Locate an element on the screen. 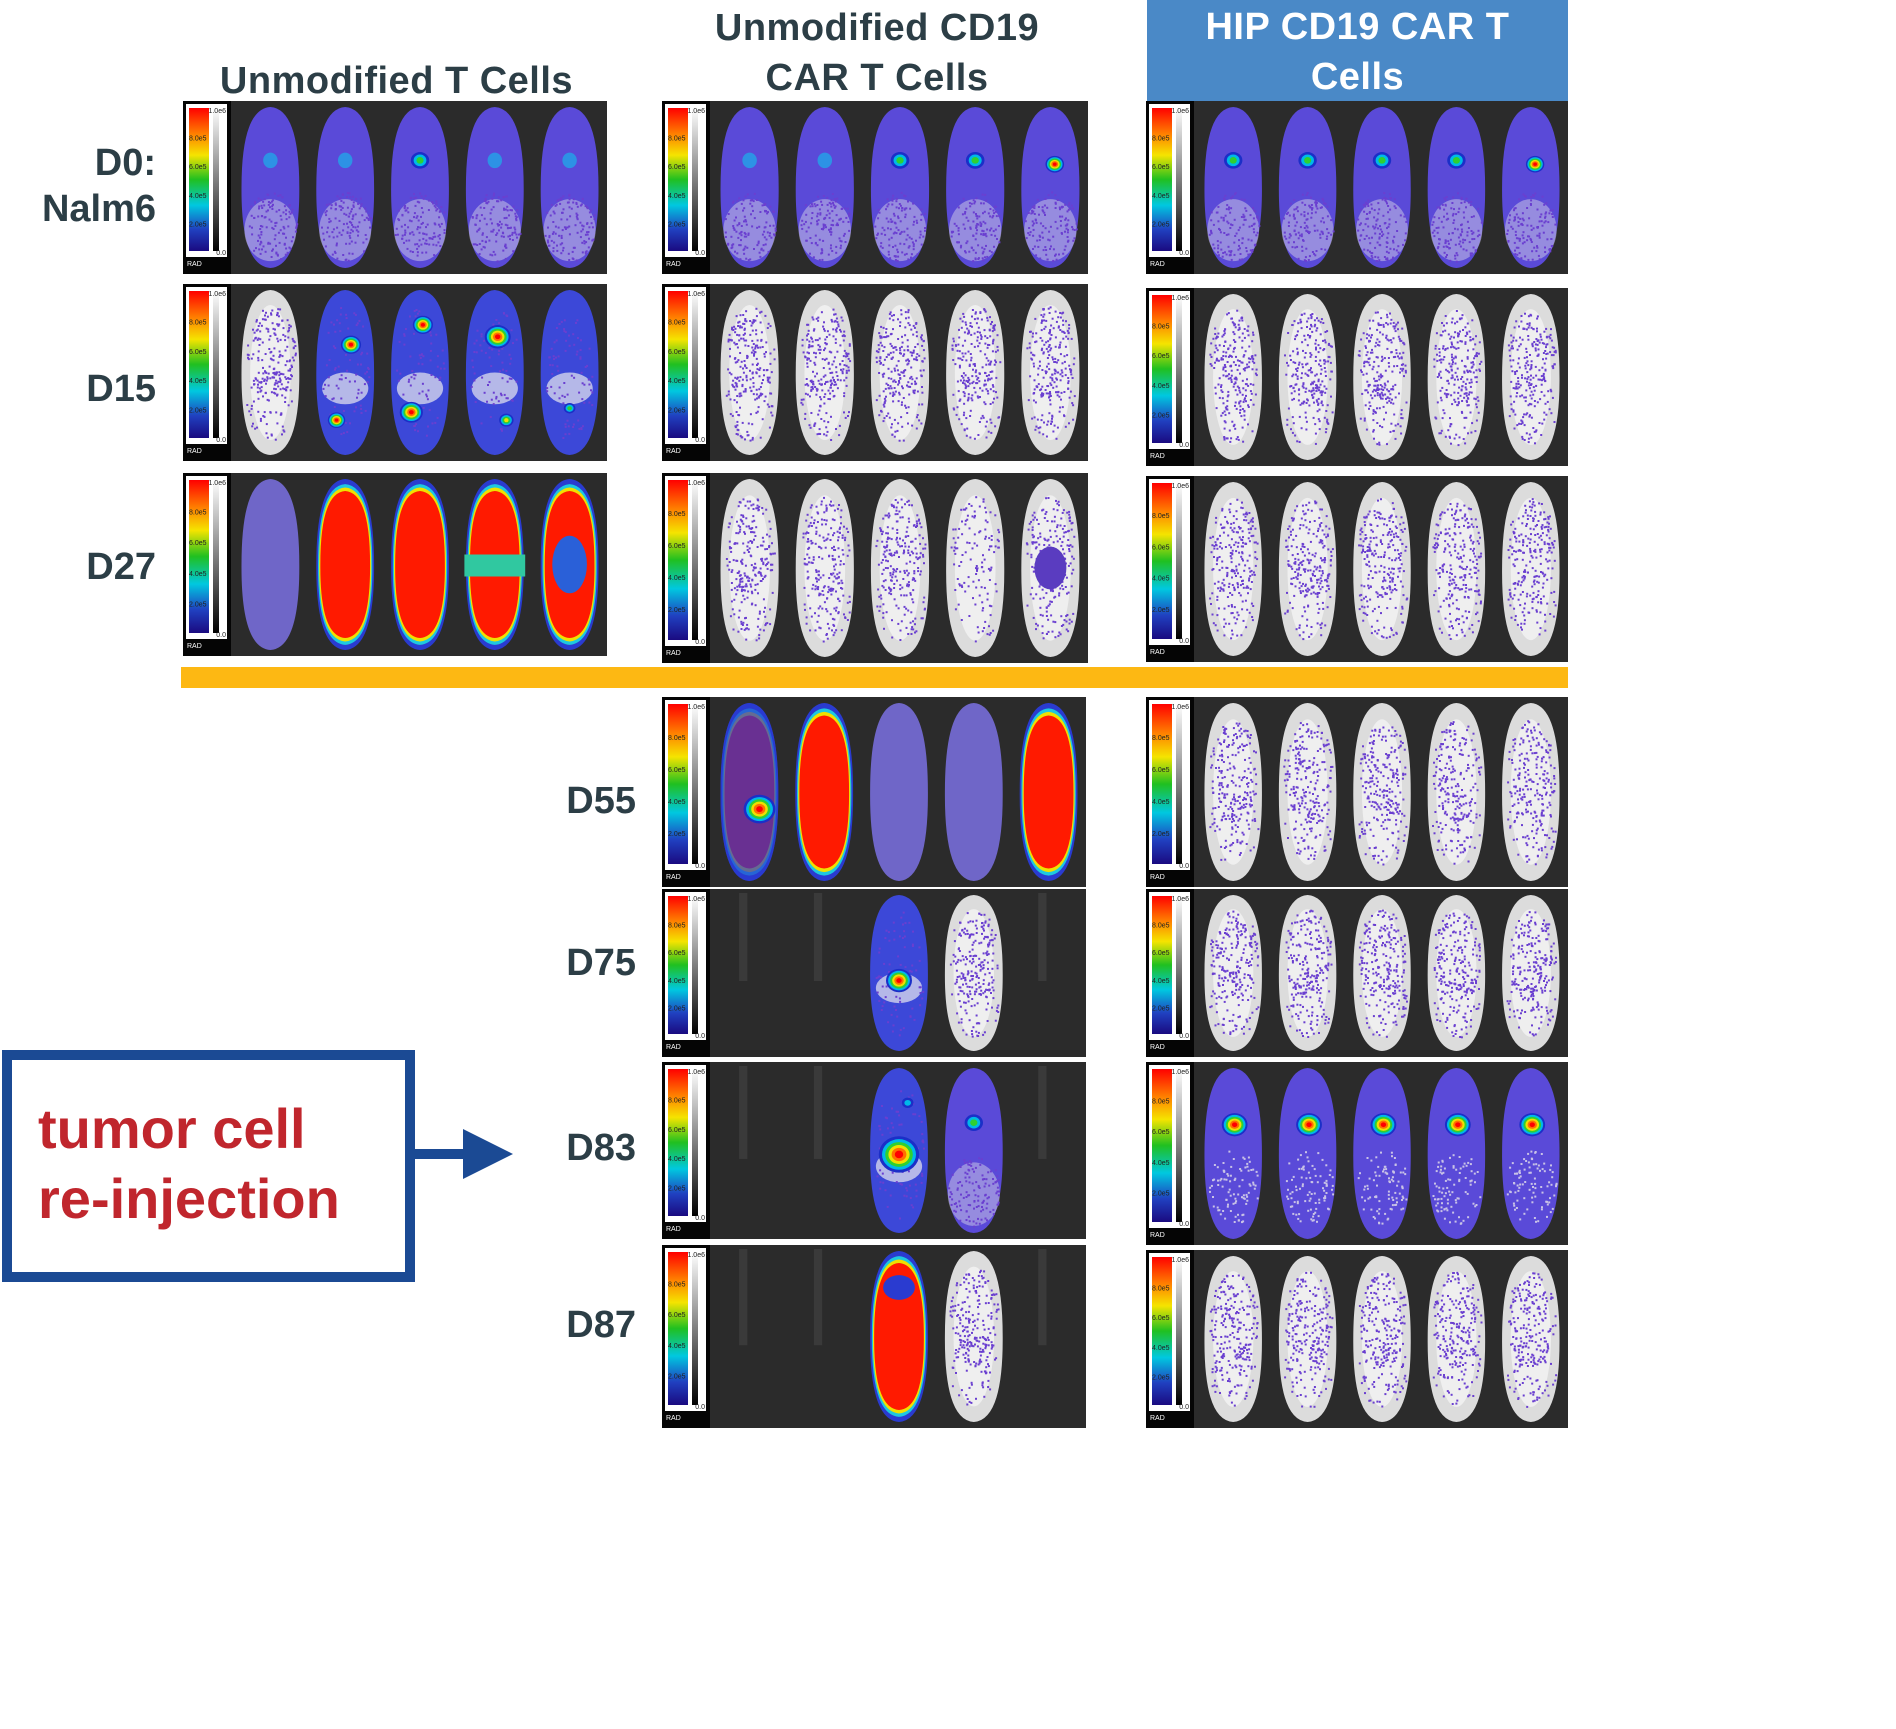 The height and width of the screenshot is (1729, 1896). column-title-line: CAR T Cells is located at coordinates (877, 78).